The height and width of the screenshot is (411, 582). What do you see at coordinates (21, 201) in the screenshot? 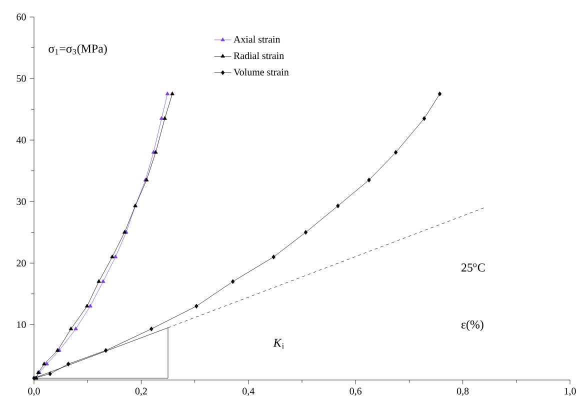
I see `y-tick-label: 30` at bounding box center [21, 201].